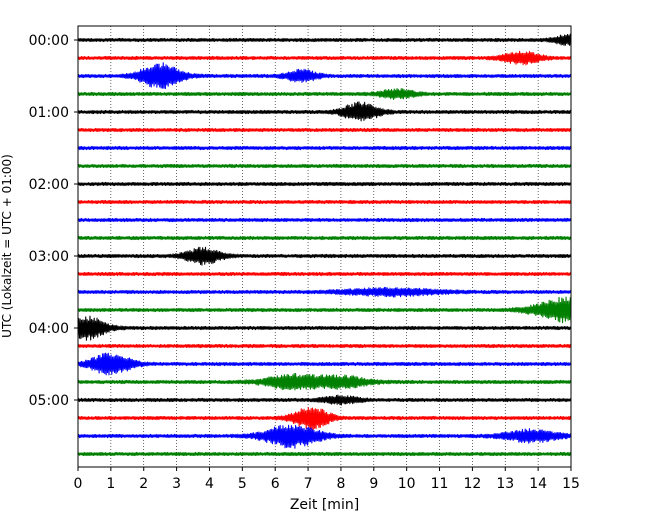 This screenshot has height=520, width=650. I want to click on x-tick-label-5: 5, so click(242, 484).